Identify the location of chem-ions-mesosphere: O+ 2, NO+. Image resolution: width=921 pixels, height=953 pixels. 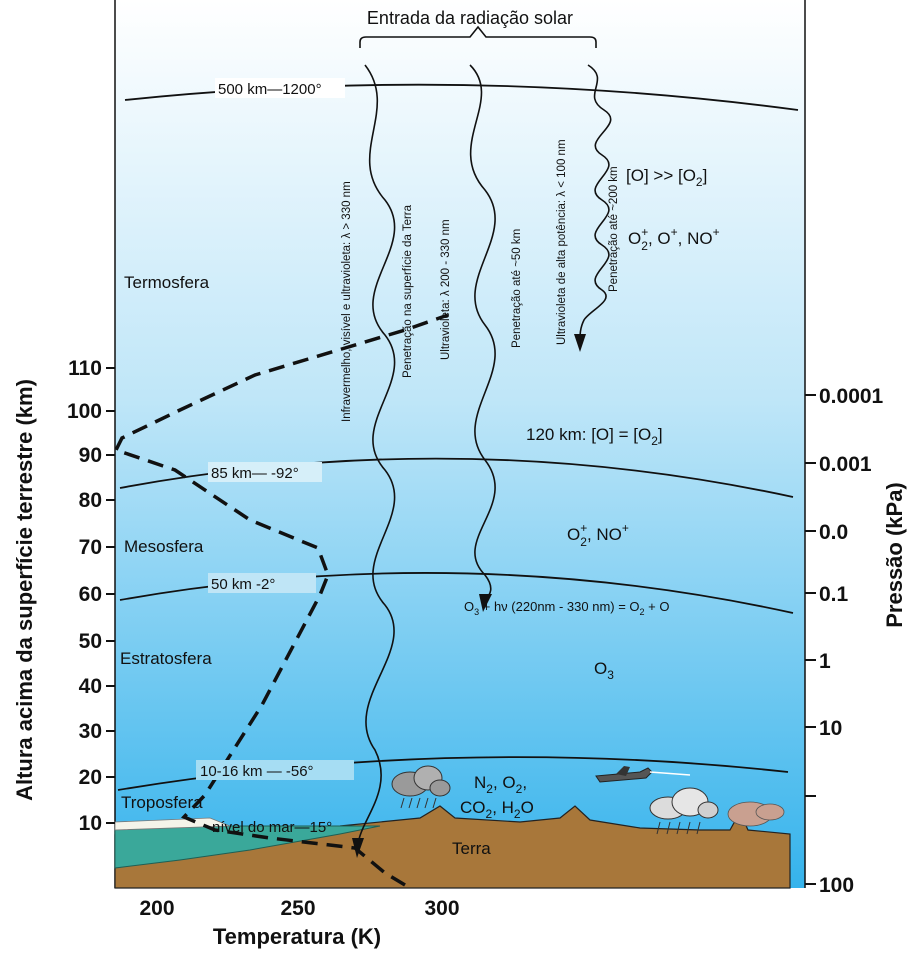
(598, 535).